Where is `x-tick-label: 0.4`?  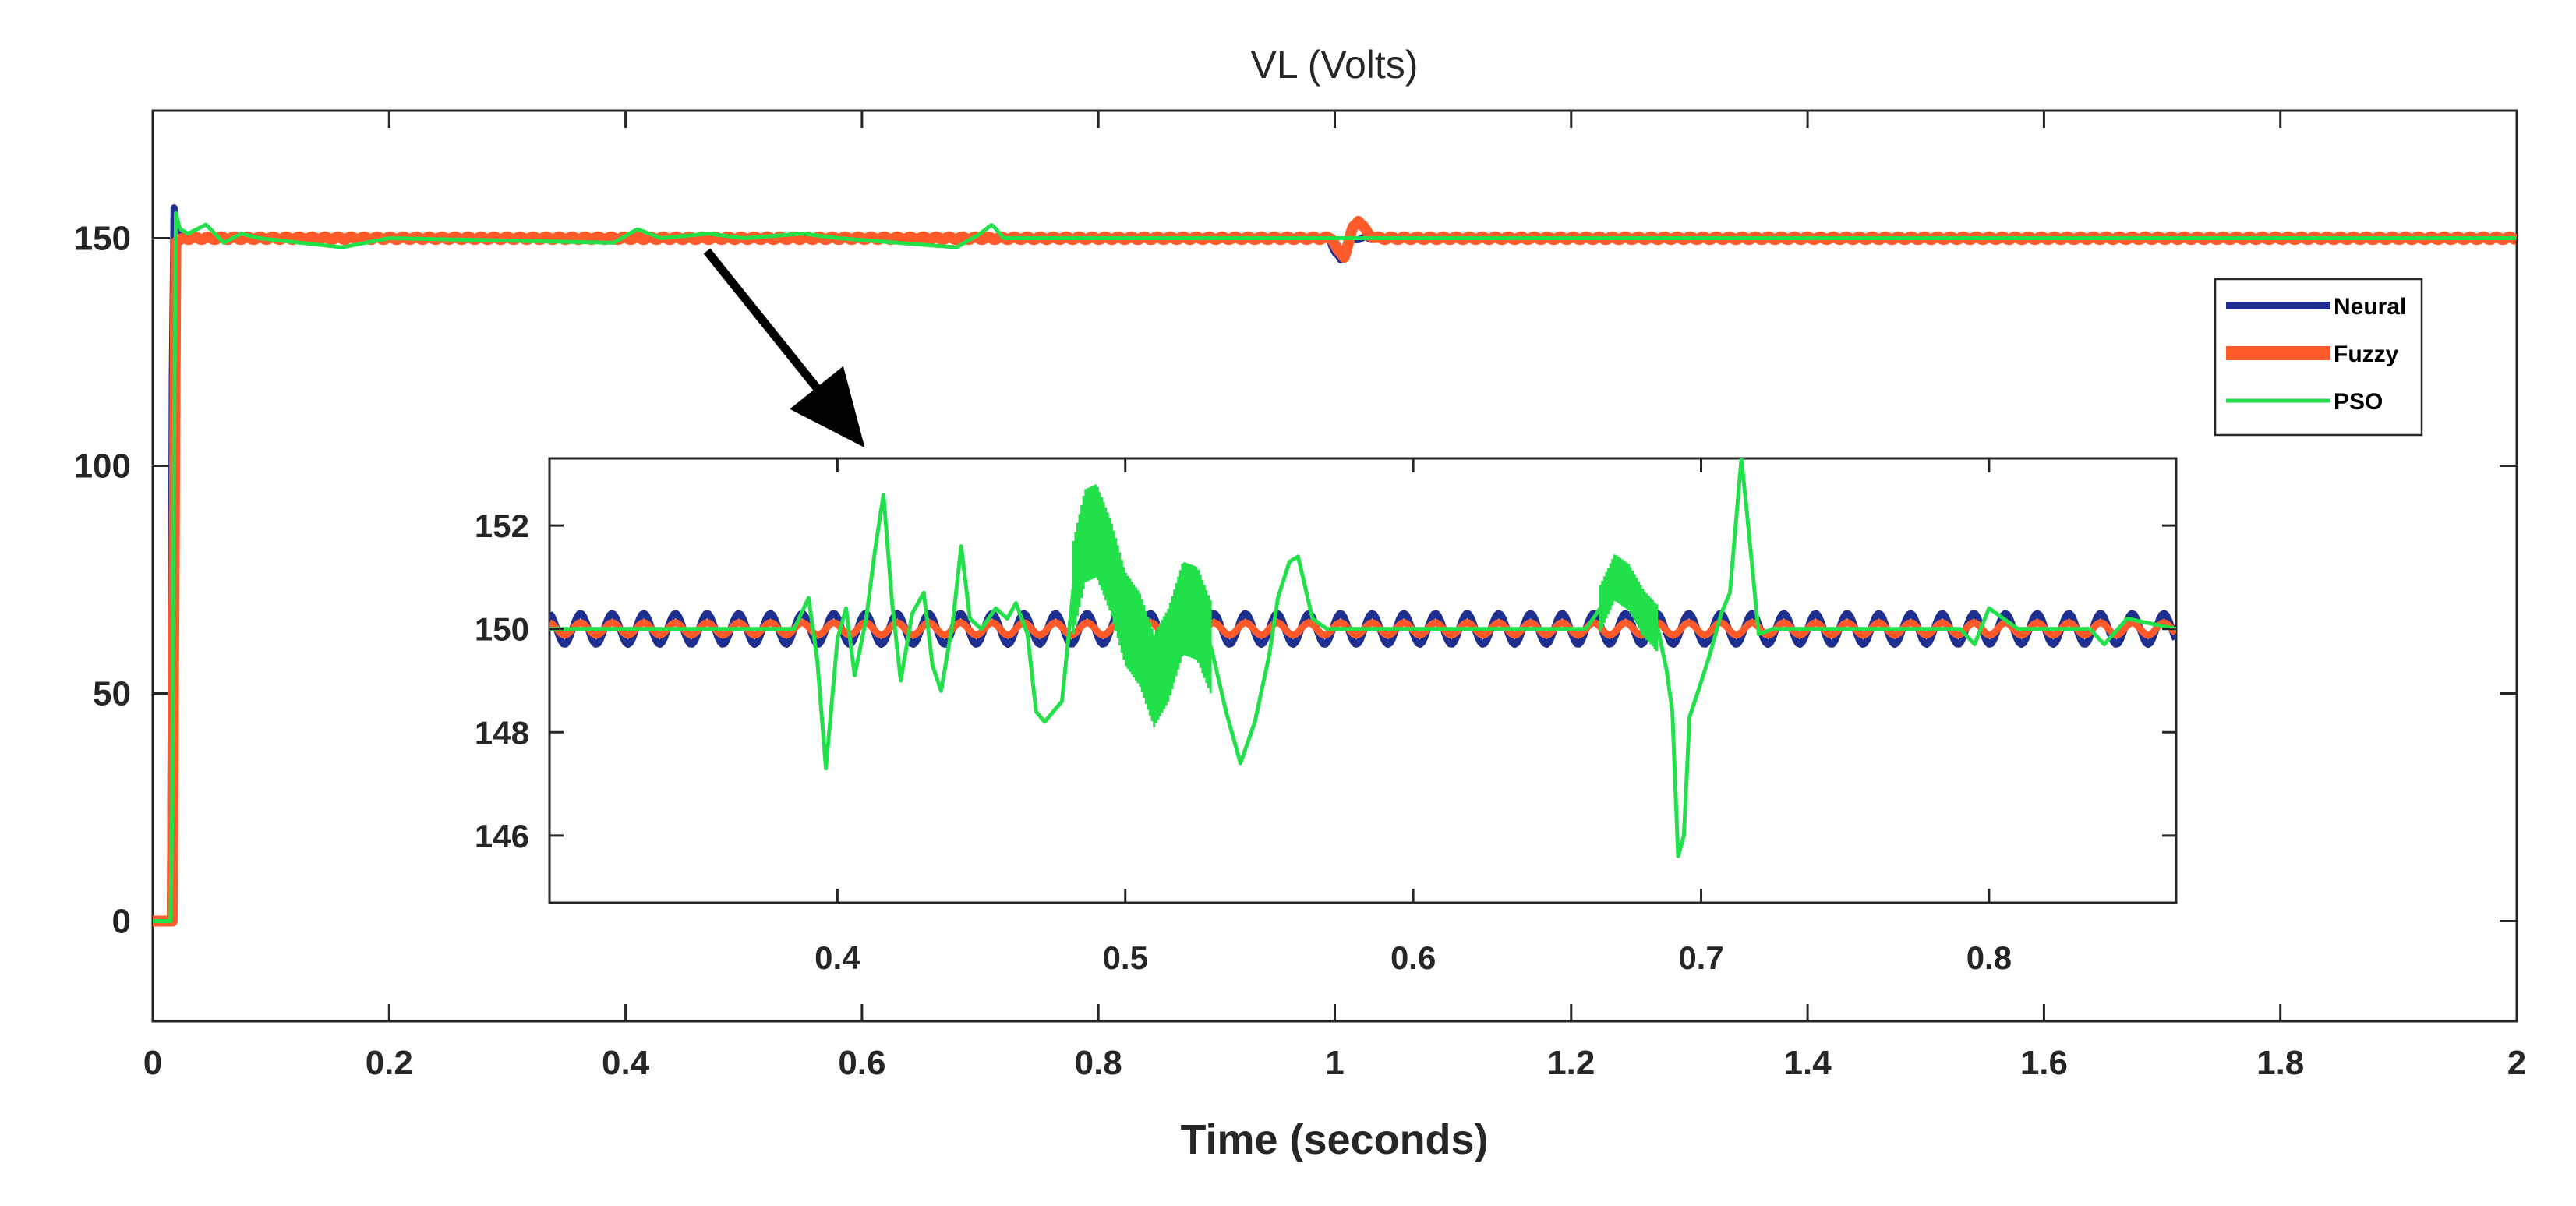 x-tick-label: 0.4 is located at coordinates (626, 1063).